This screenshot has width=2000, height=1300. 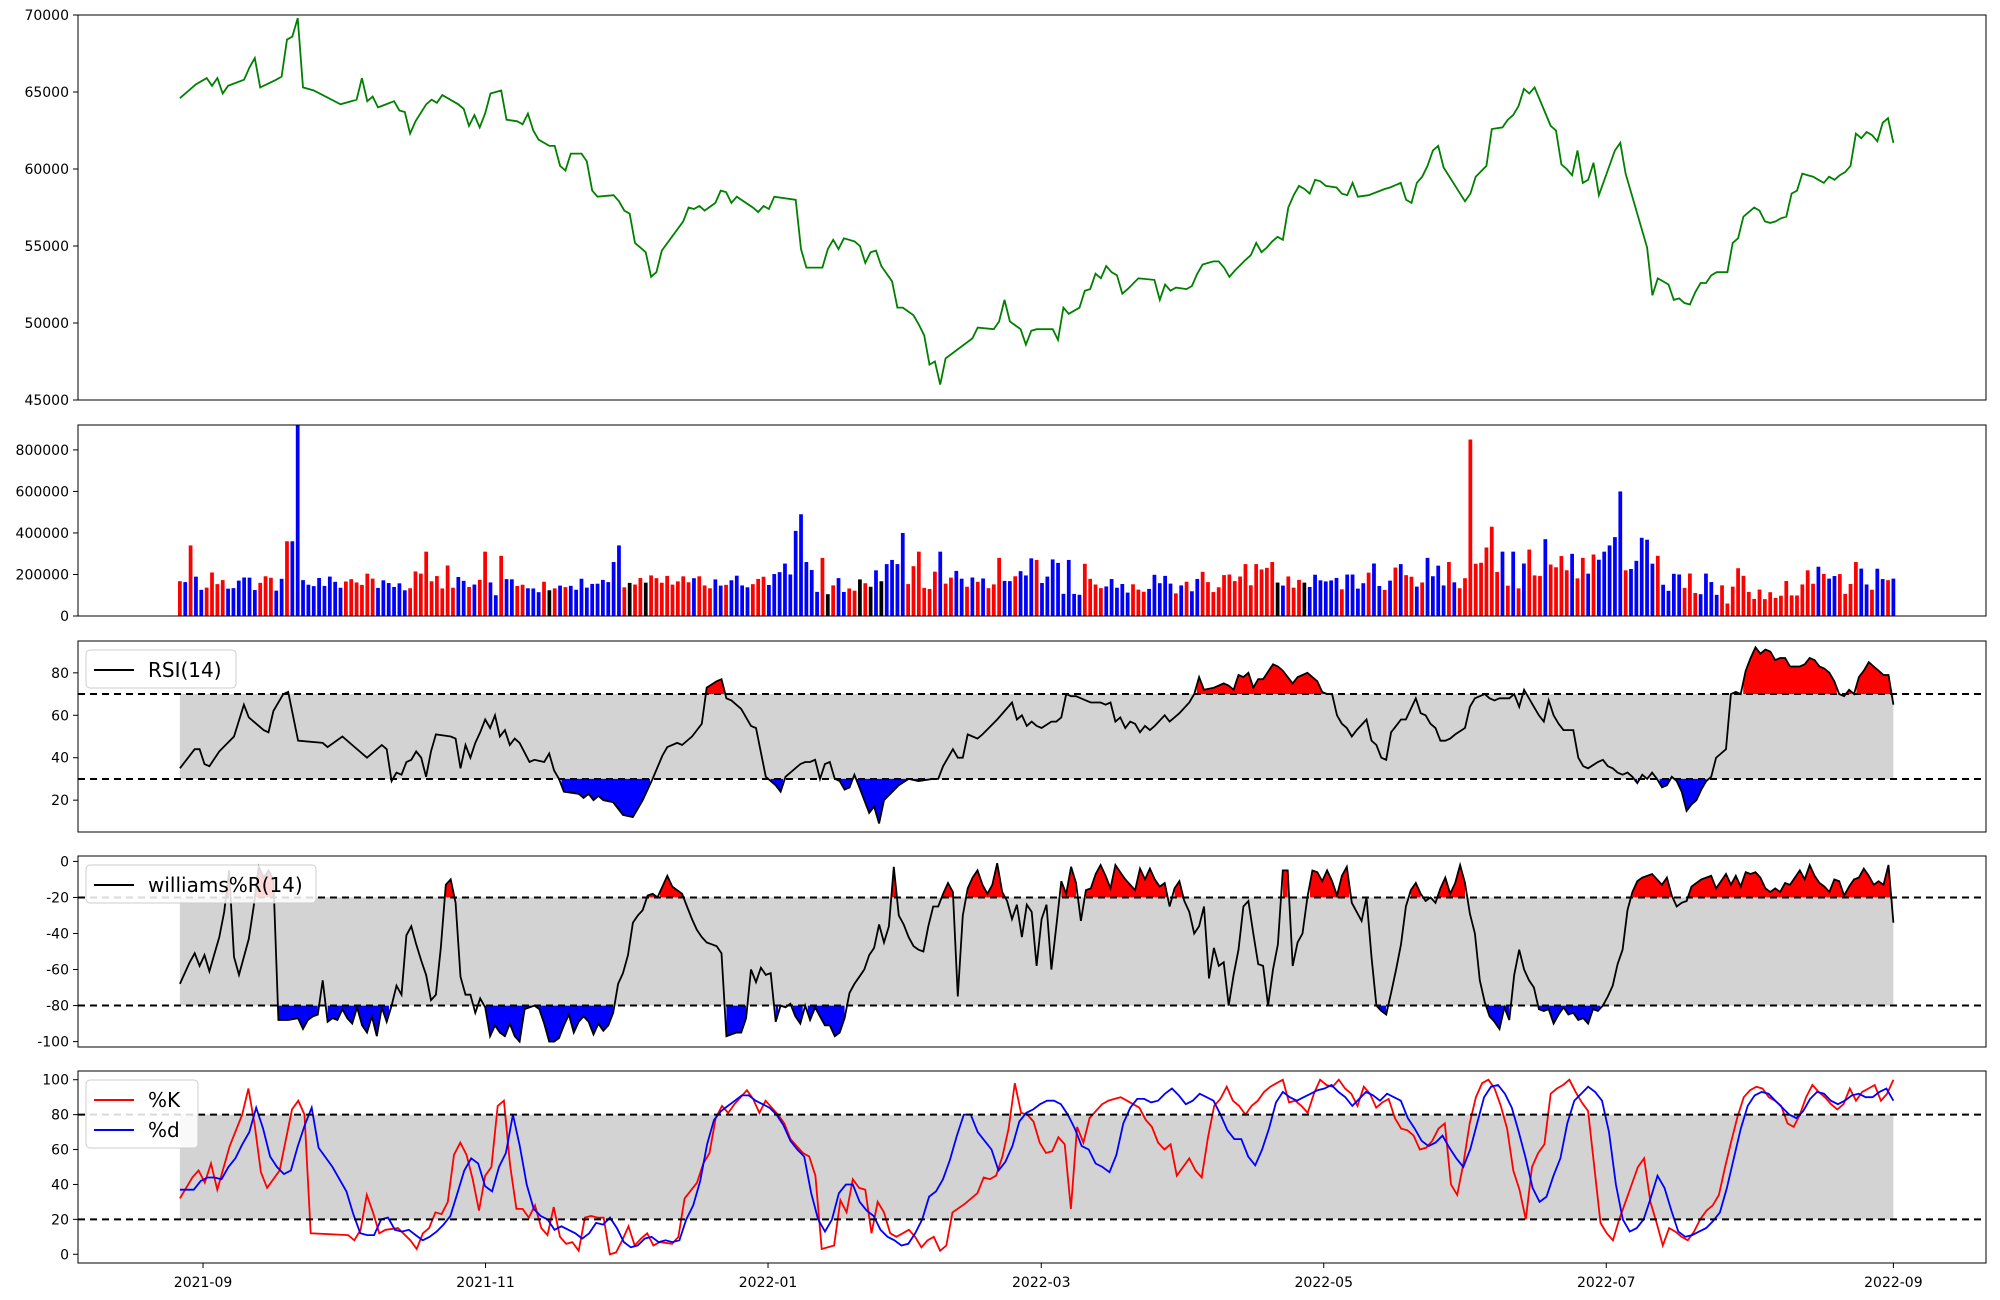 What do you see at coordinates (60, 1116) in the screenshot?
I see `stochastic-ytick-label: 80` at bounding box center [60, 1116].